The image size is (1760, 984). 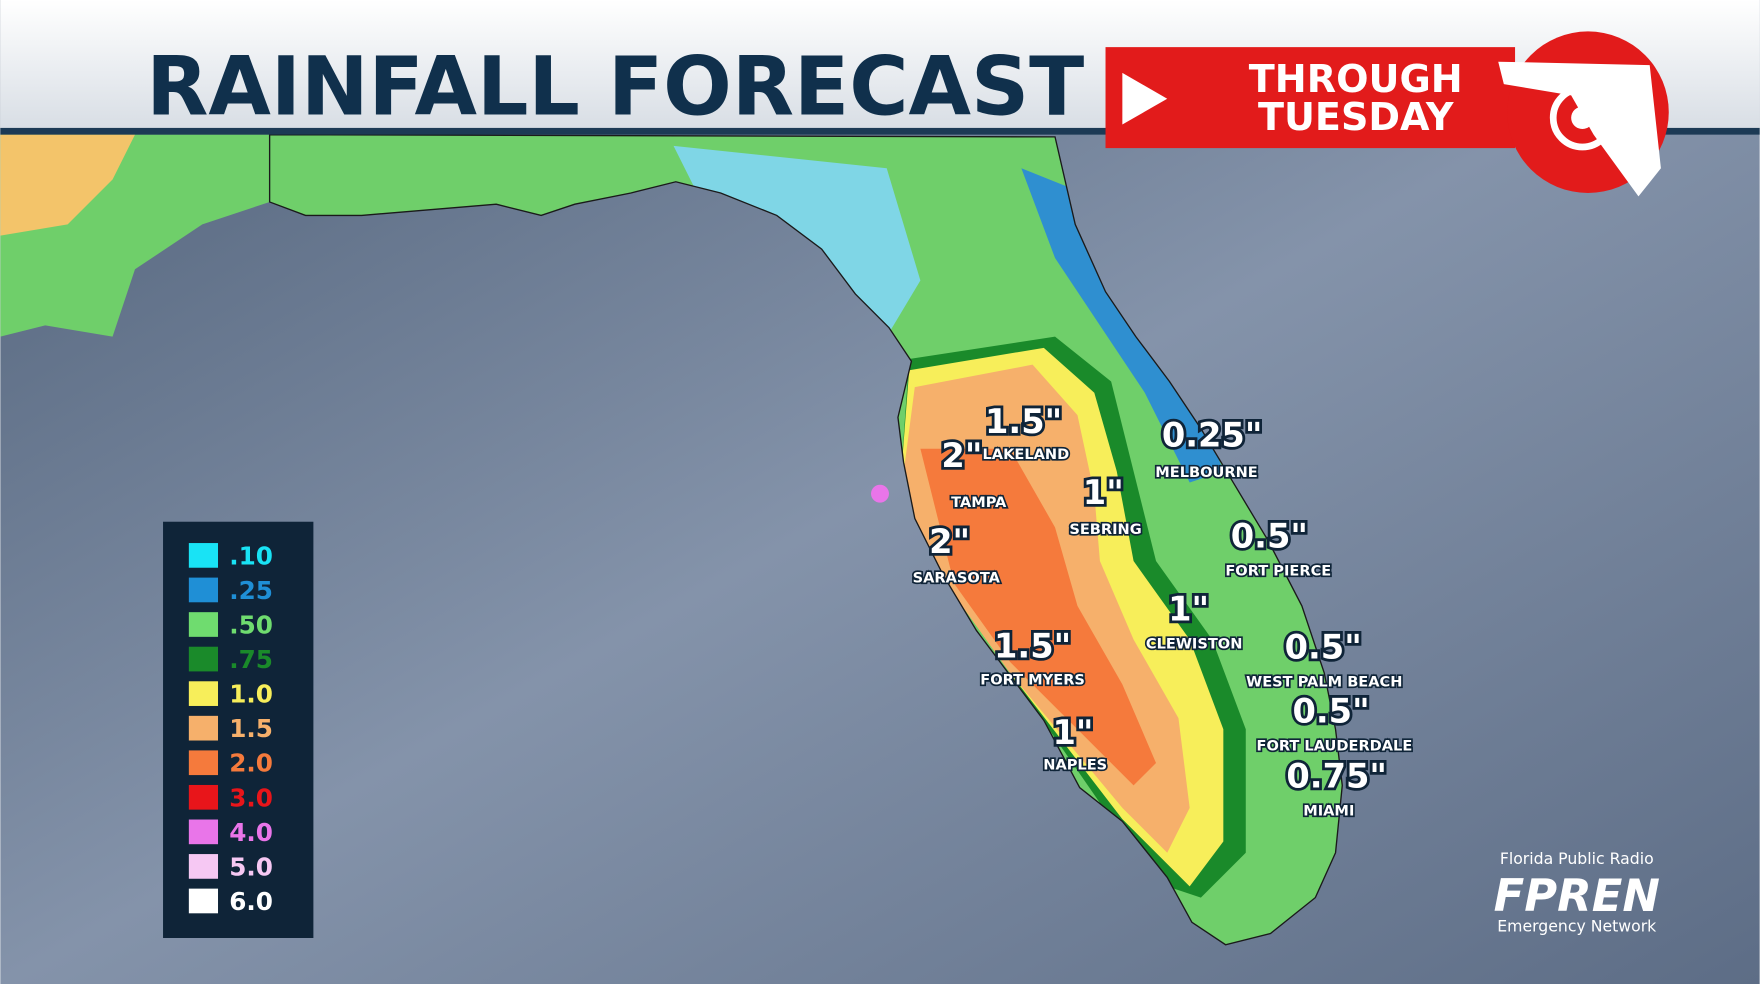 I want to click on city-name: WEST PALM BEACH, so click(x=1324, y=682).